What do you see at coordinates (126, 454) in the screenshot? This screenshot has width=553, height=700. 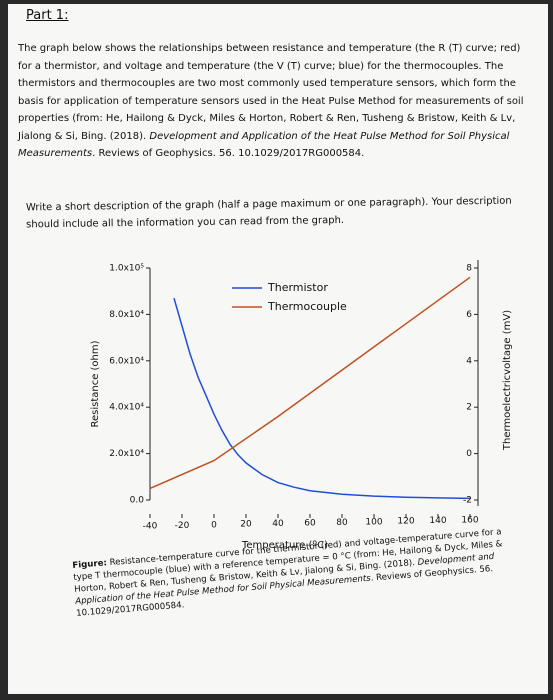 I see `y-tick-label: 2.0x10⁴` at bounding box center [126, 454].